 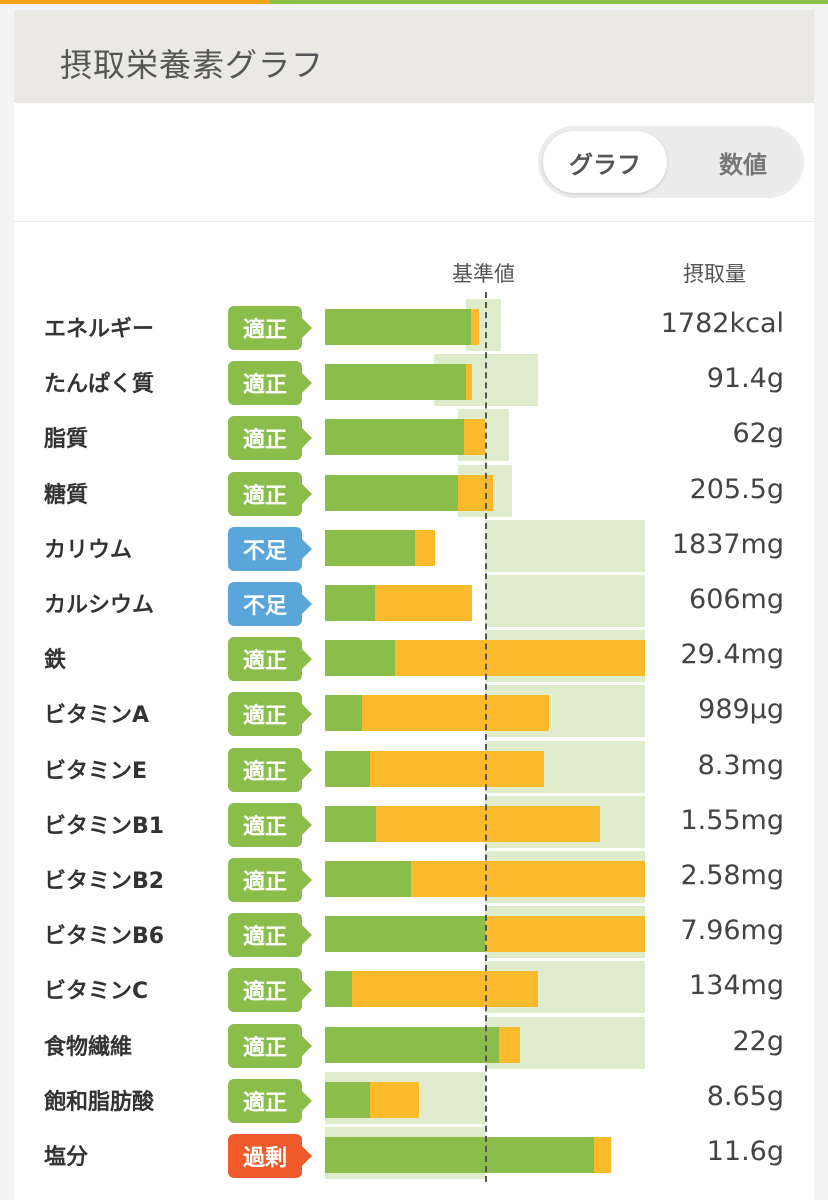 I want to click on nutrient-row: ビタミンC 適正 134mg, so click(x=414, y=986).